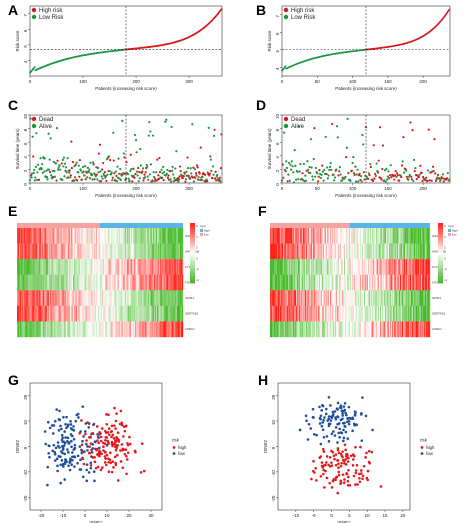  What do you see at coordinates (25, 423) in the screenshot?
I see `panel-g-y-tick-label-3: 10` at bounding box center [25, 423].